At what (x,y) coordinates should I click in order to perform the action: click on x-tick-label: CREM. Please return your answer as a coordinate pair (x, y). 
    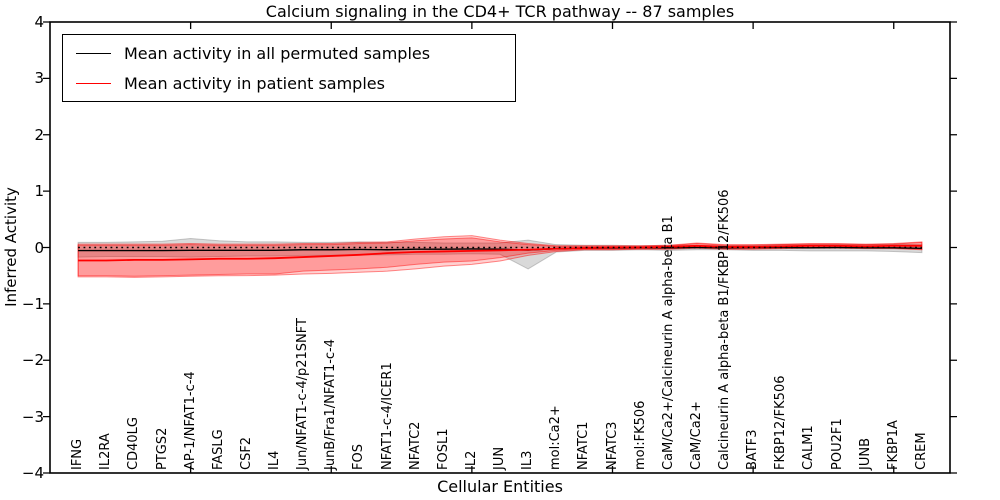
    Looking at the image, I should click on (921, 451).